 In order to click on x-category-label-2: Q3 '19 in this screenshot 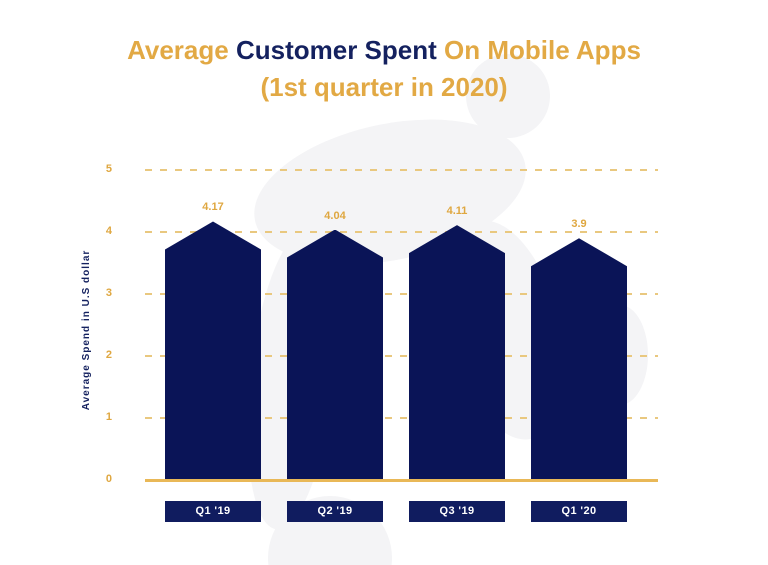, I will do `click(457, 511)`.